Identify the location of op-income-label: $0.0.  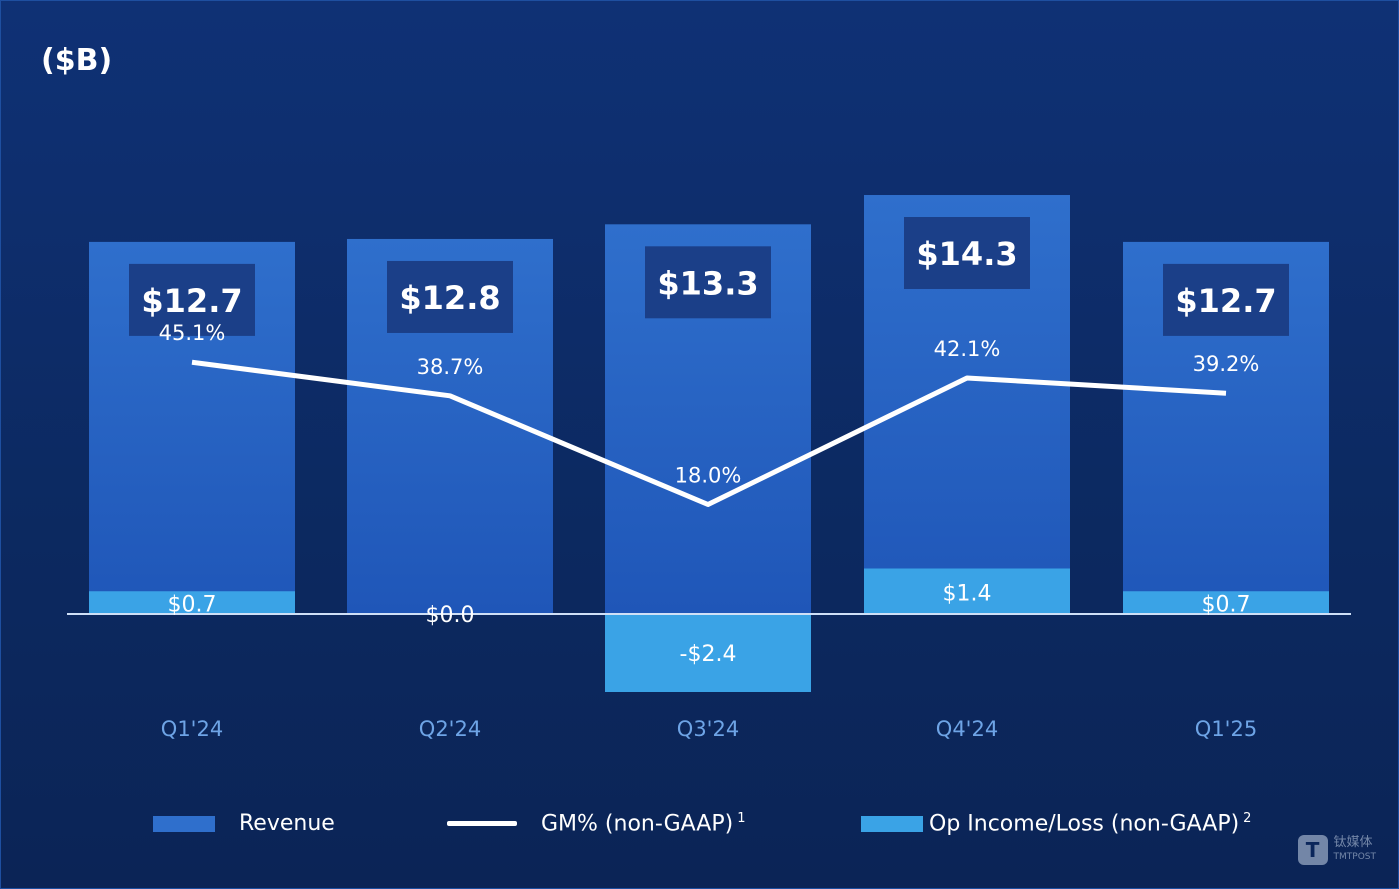
(450, 615).